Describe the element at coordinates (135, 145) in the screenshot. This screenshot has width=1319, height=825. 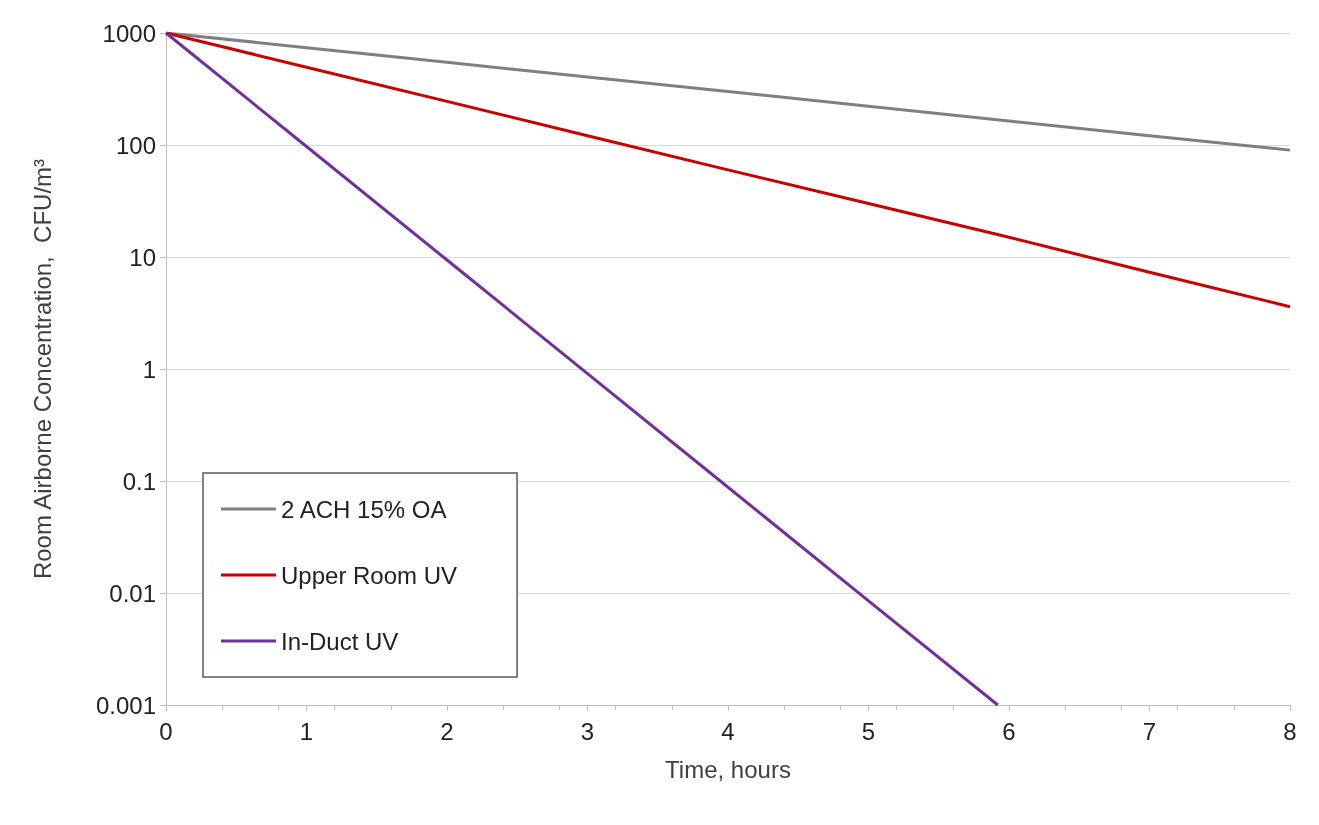
I see `y-tick-label: 100` at that location.